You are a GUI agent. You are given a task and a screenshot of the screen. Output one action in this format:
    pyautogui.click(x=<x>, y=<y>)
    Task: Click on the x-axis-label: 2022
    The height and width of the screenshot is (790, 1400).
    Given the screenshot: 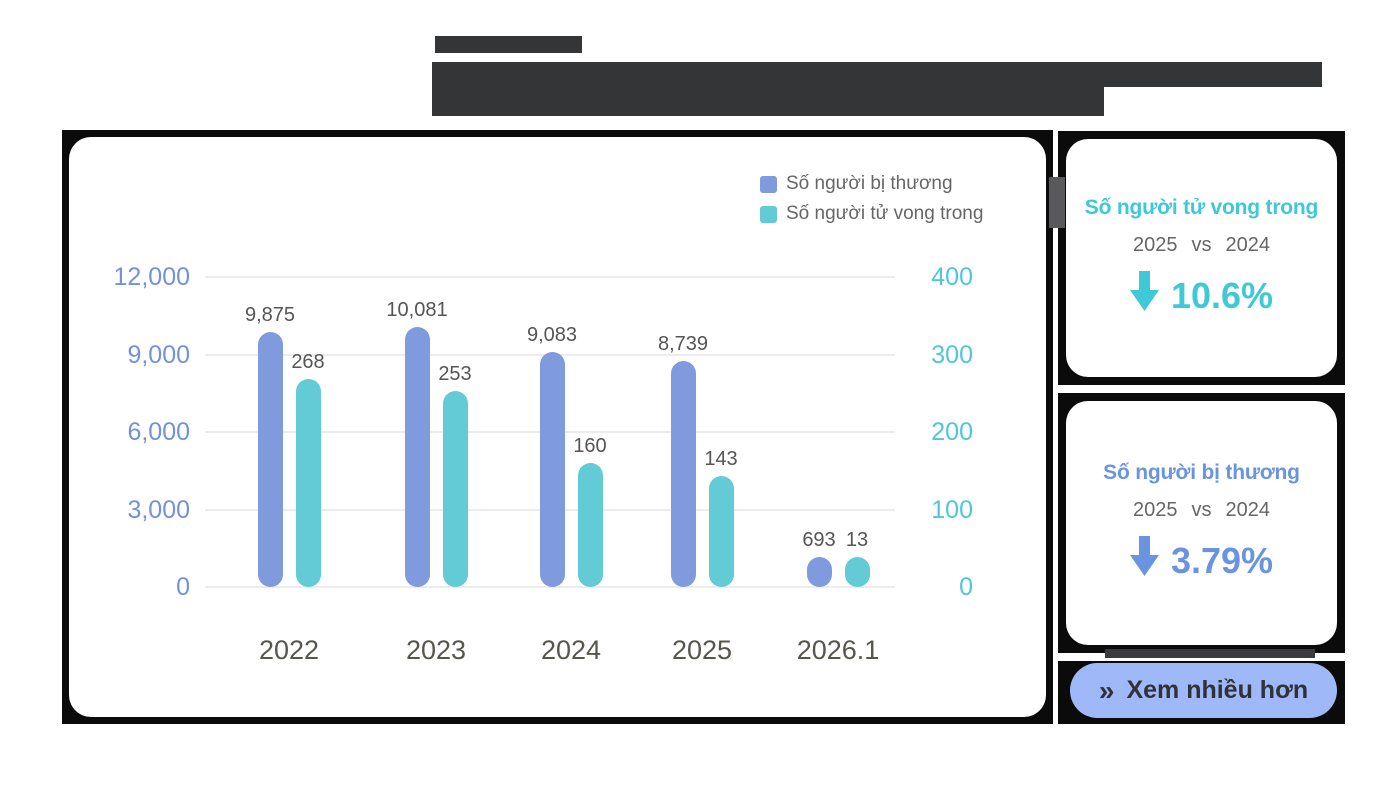 What is the action you would take?
    pyautogui.click(x=289, y=650)
    